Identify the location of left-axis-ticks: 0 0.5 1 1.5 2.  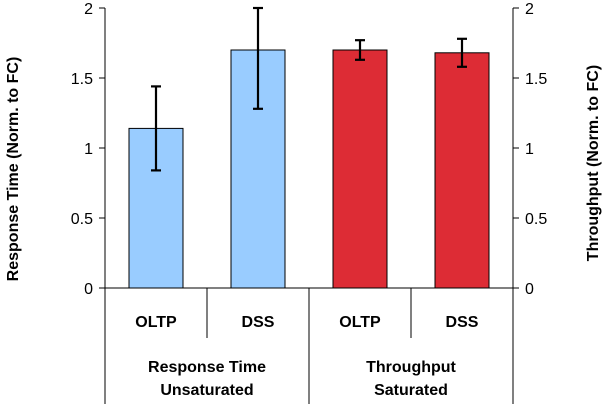
(88, 149).